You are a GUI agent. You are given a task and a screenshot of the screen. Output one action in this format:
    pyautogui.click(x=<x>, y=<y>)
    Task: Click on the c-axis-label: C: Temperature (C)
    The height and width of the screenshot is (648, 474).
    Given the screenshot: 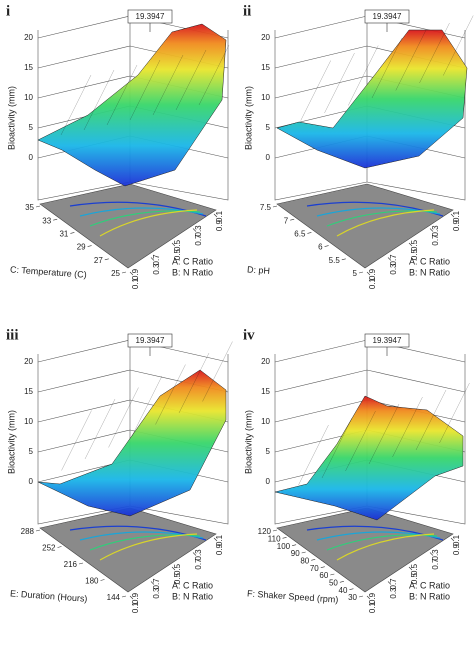 What is the action you would take?
    pyautogui.click(x=48, y=271)
    